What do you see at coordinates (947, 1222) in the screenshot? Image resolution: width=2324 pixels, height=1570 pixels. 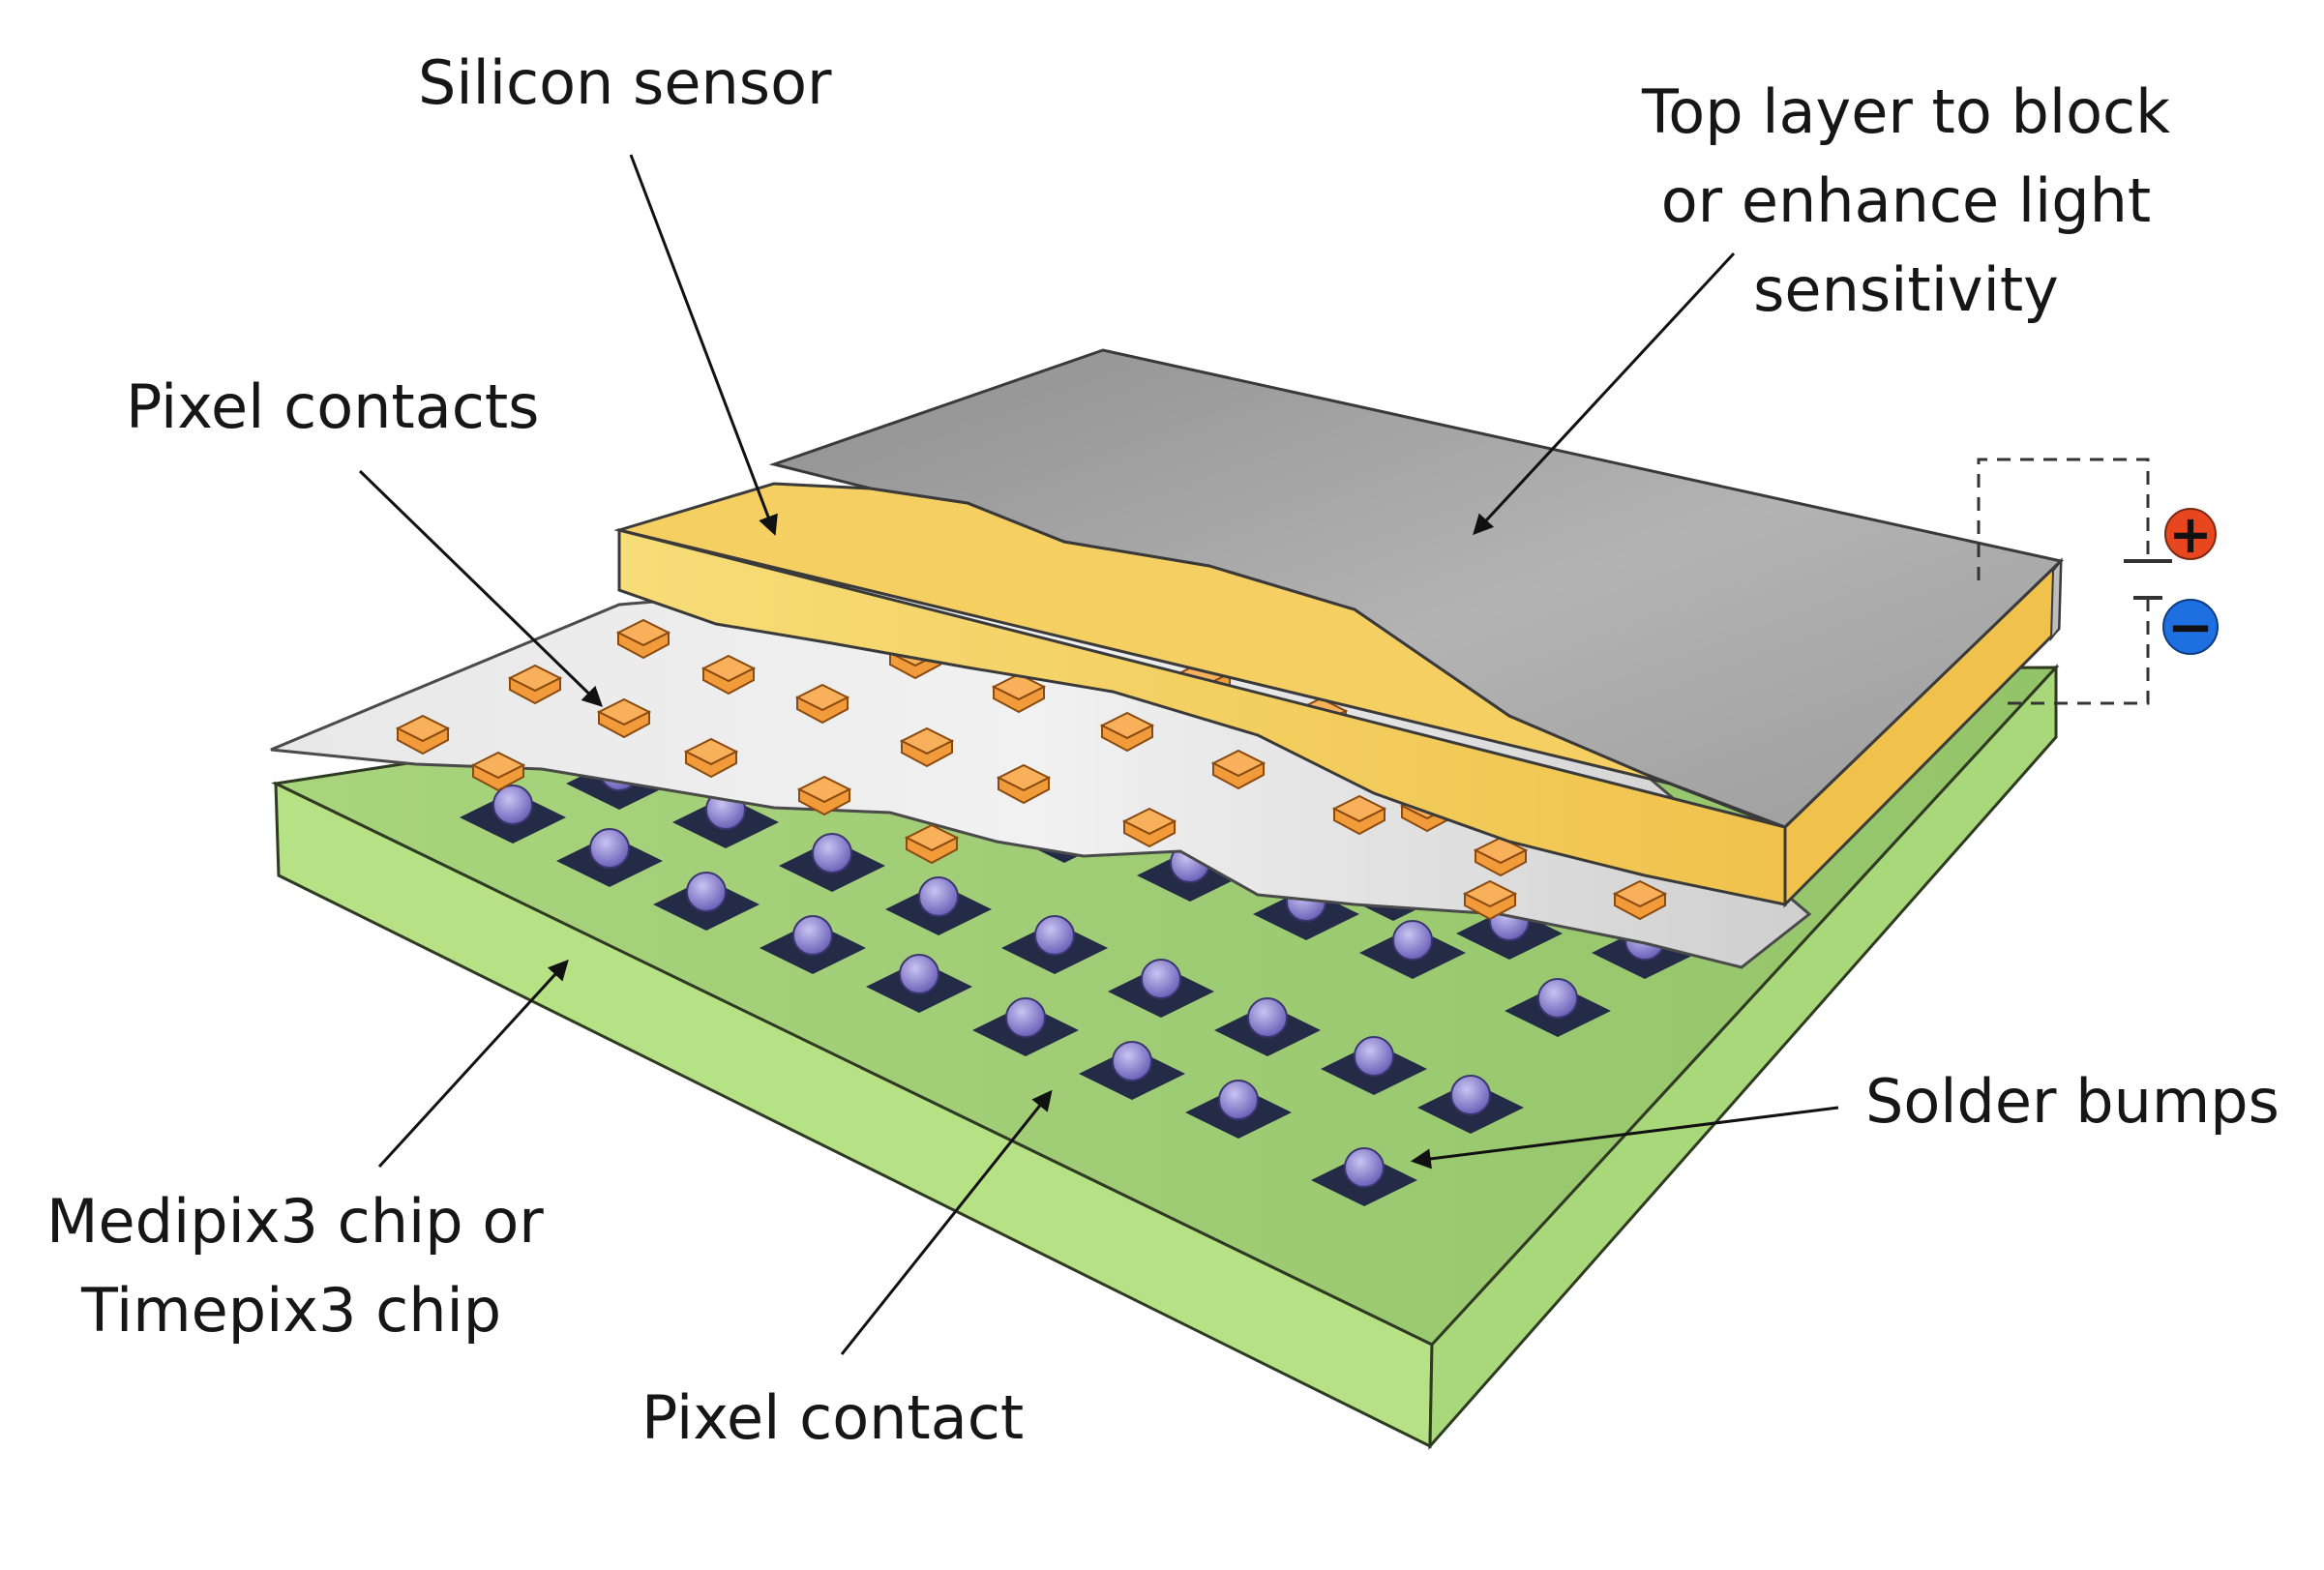 I see `arrow-pixel-contact` at bounding box center [947, 1222].